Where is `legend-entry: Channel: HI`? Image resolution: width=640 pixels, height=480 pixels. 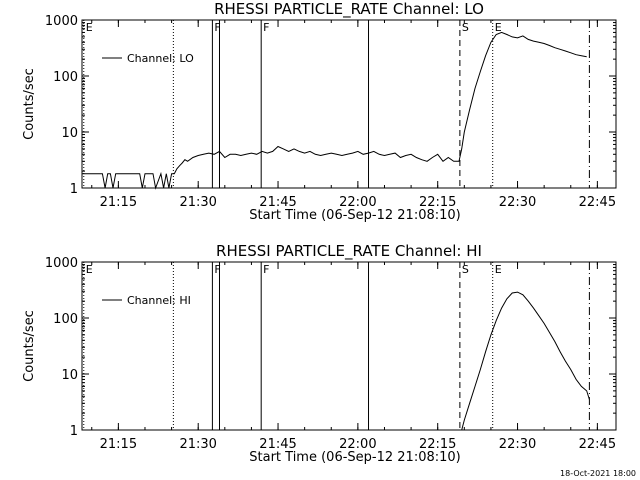 legend-entry: Channel: HI is located at coordinates (159, 300).